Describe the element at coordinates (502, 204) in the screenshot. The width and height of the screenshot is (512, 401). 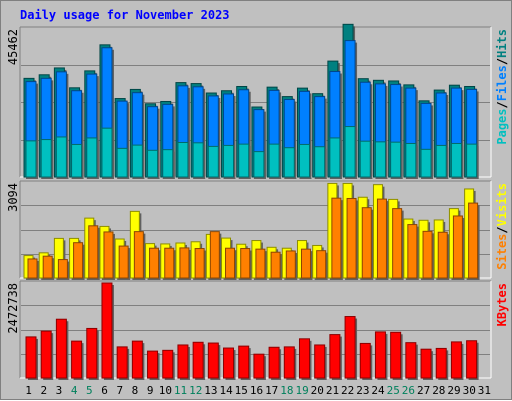
I see `legend-visits: Visits` at that location.